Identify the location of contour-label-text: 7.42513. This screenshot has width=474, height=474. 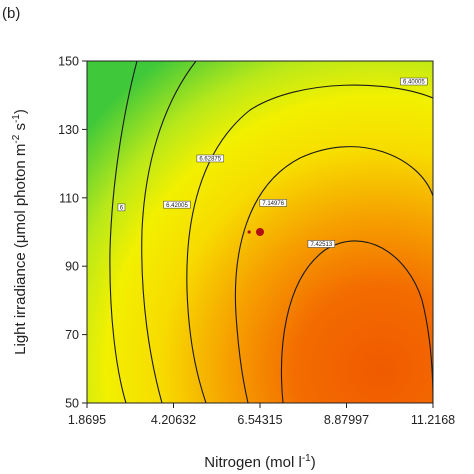
(321, 245).